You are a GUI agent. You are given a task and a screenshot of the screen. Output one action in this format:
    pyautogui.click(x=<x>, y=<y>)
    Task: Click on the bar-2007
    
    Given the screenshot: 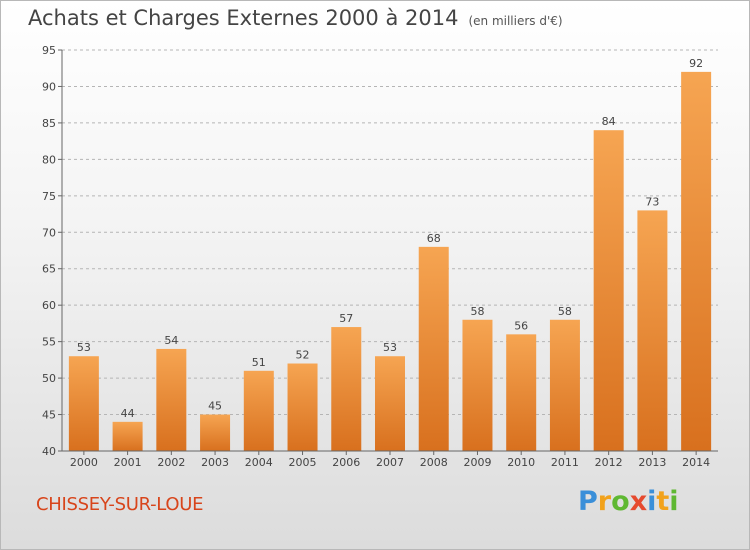 What is the action you would take?
    pyautogui.click(x=390, y=403)
    